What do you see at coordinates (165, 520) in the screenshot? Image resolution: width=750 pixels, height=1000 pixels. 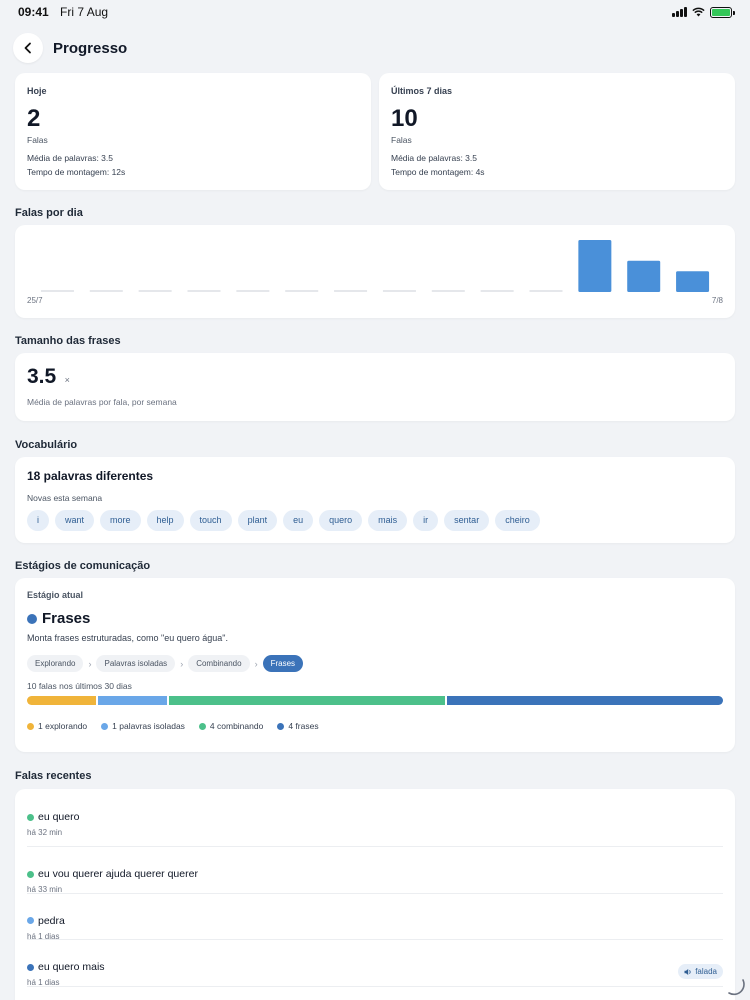 I see `word-chip: help` at bounding box center [165, 520].